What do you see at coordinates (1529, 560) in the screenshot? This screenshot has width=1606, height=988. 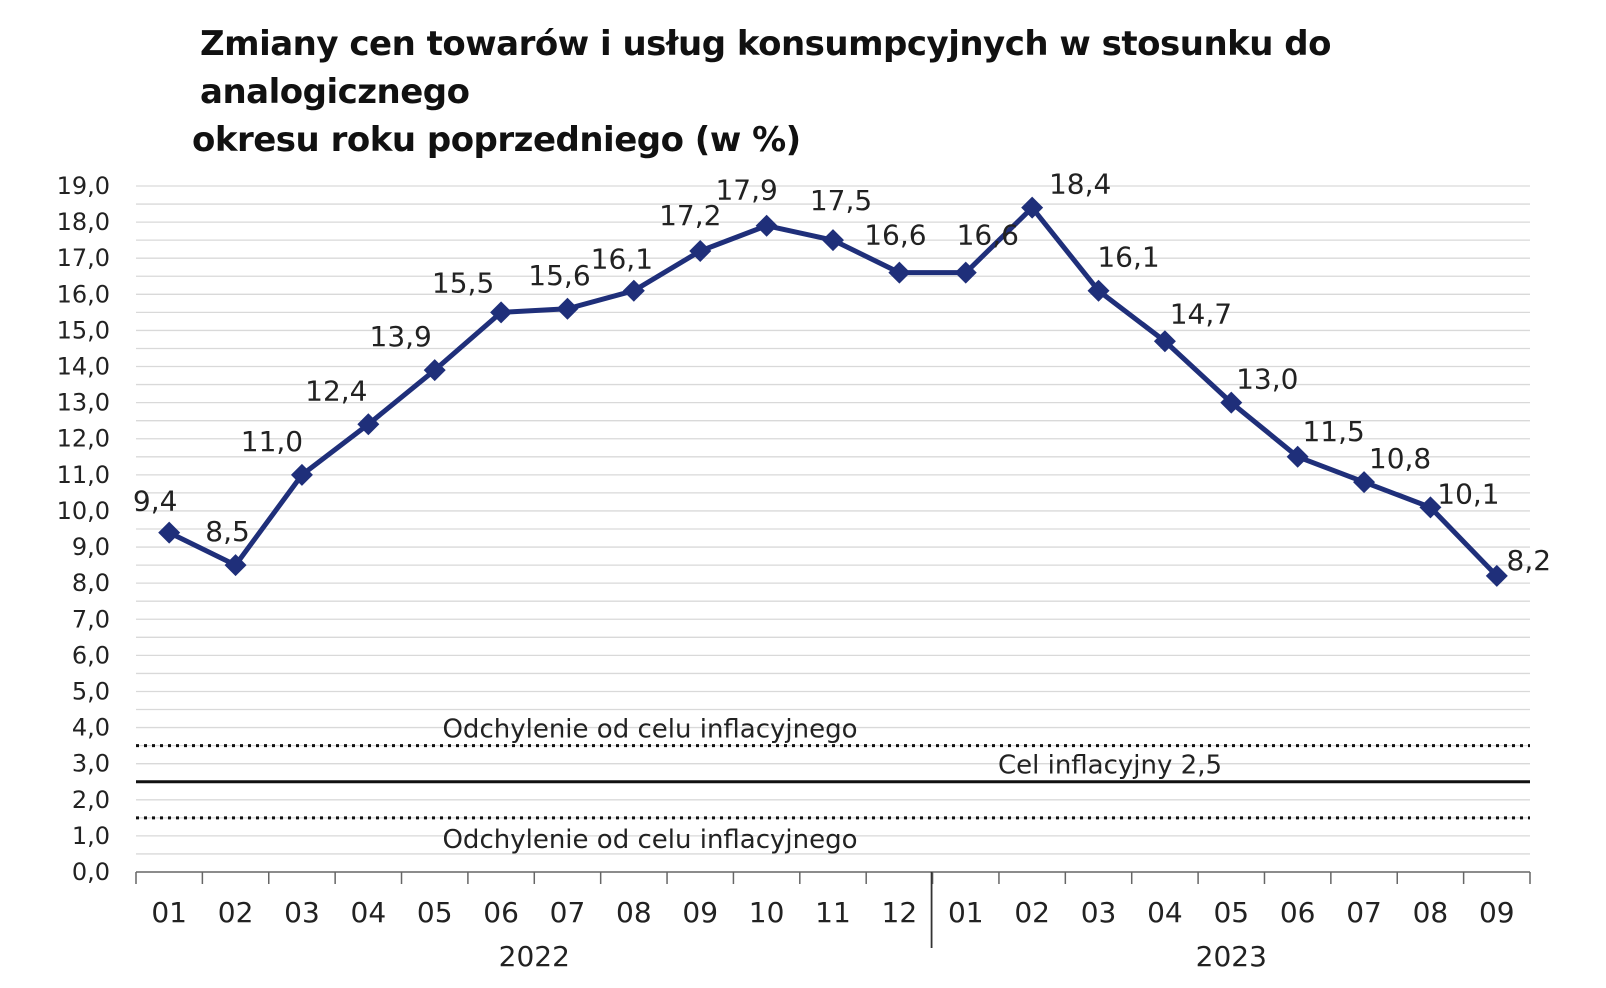 I see `data-label: 8,2` at bounding box center [1529, 560].